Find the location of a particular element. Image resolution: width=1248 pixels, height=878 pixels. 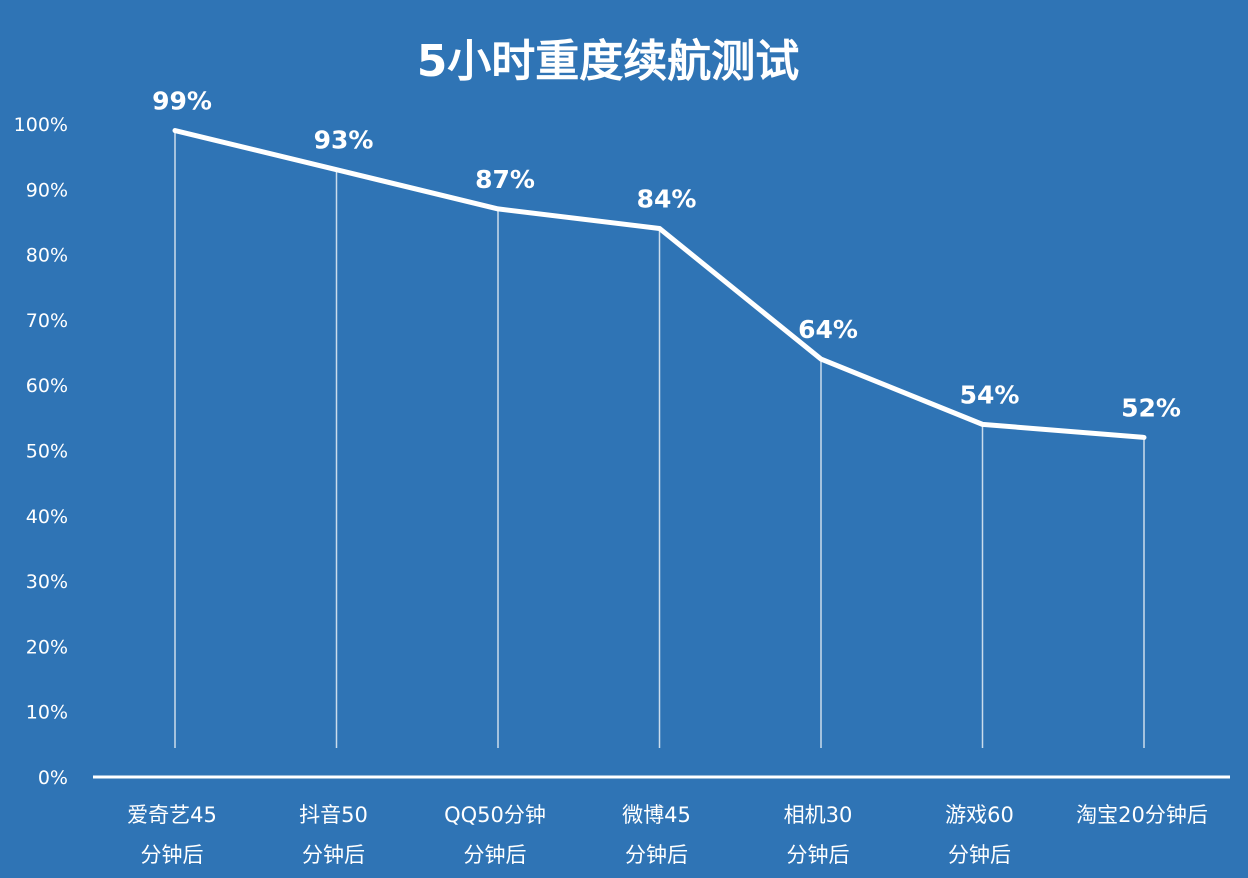

y-tick-label: 30% is located at coordinates (47, 582).